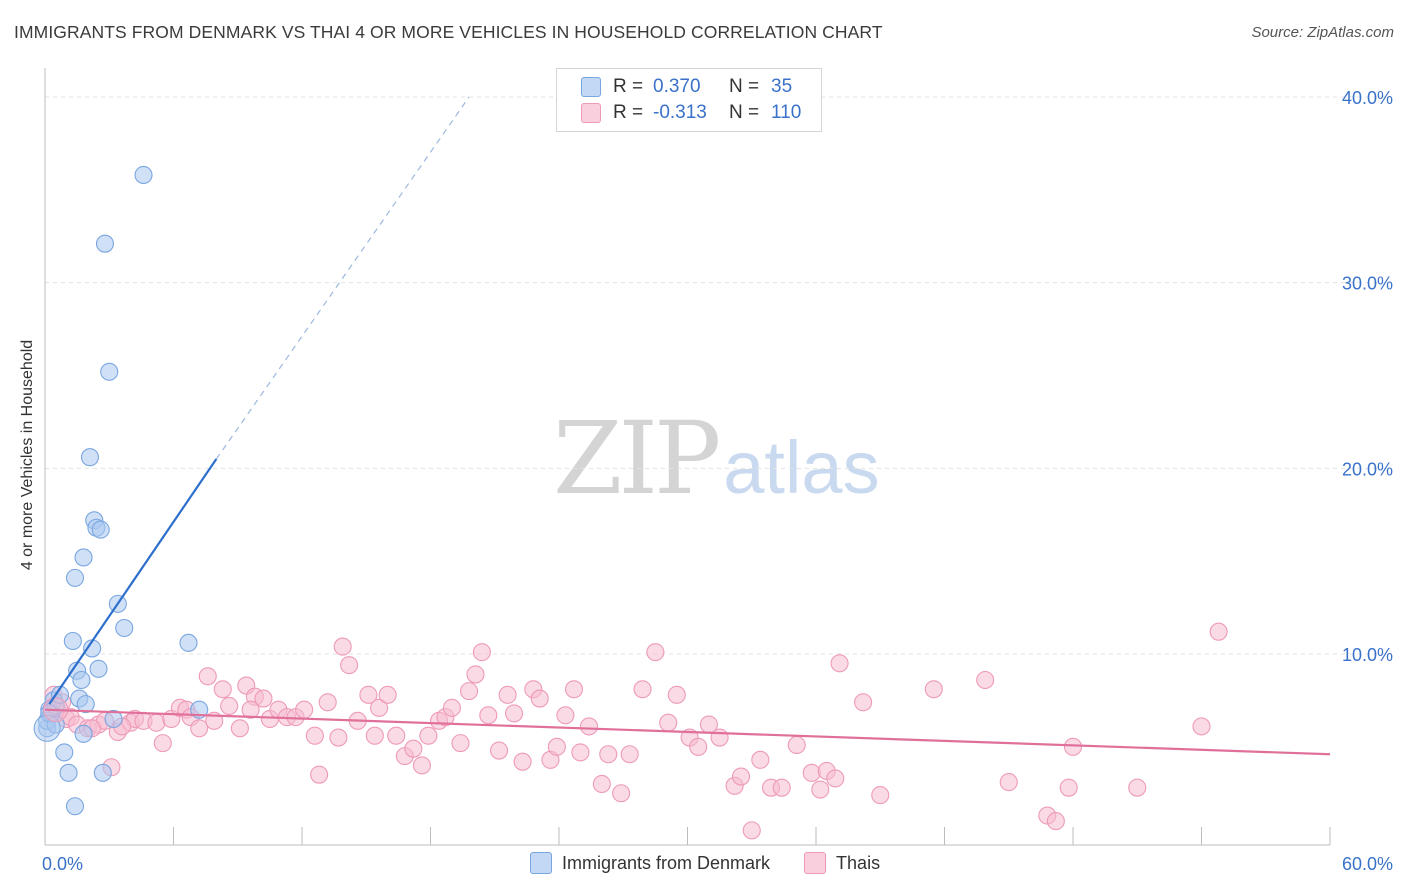  I want to click on y-tick-label: 20.0%, so click(1367, 469).